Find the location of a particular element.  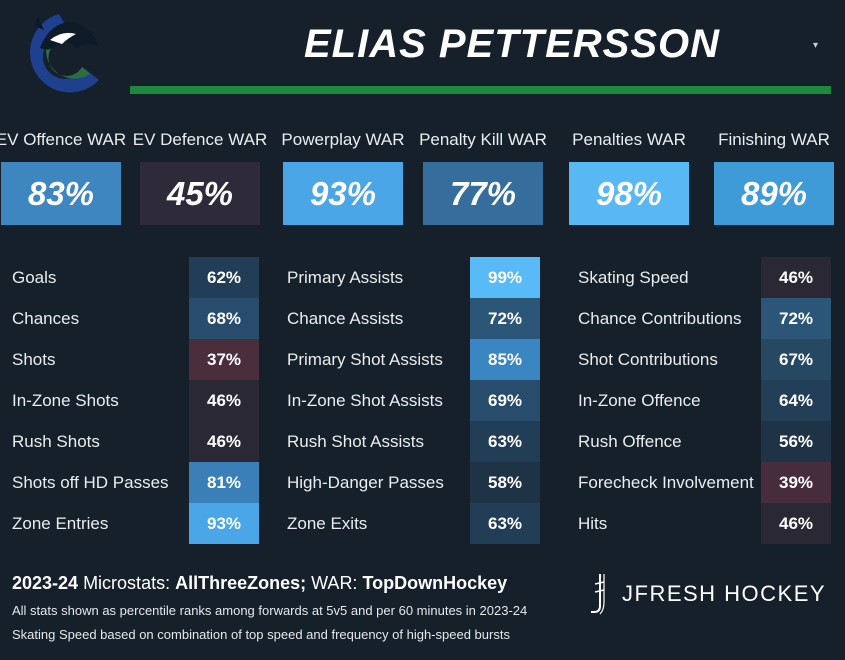

stat-row: Rush Shot Assists 63% is located at coordinates (416, 441).